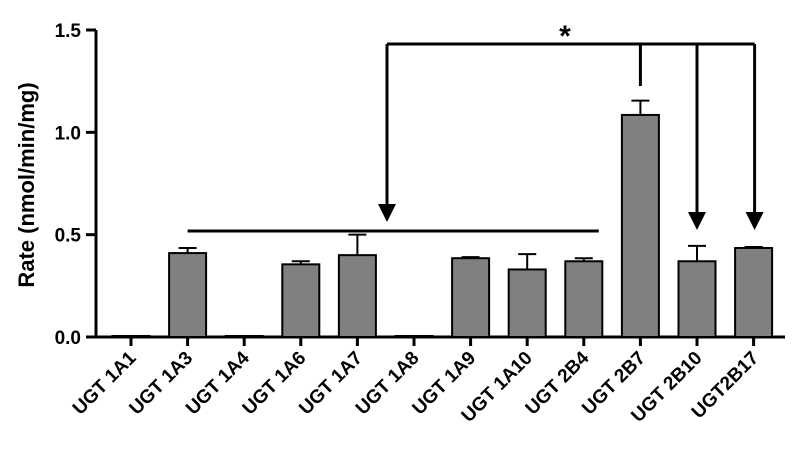  What do you see at coordinates (26, 184) in the screenshot?
I see `y-axis-label: Rate (nmol/min/mg)` at bounding box center [26, 184].